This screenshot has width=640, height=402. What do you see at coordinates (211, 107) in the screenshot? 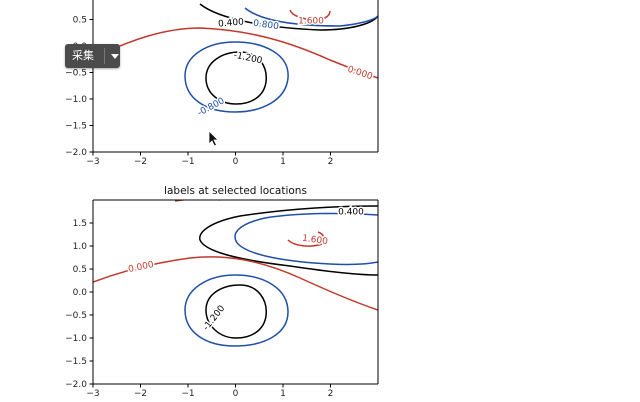
I see `contour-label: -0.800` at bounding box center [211, 107].